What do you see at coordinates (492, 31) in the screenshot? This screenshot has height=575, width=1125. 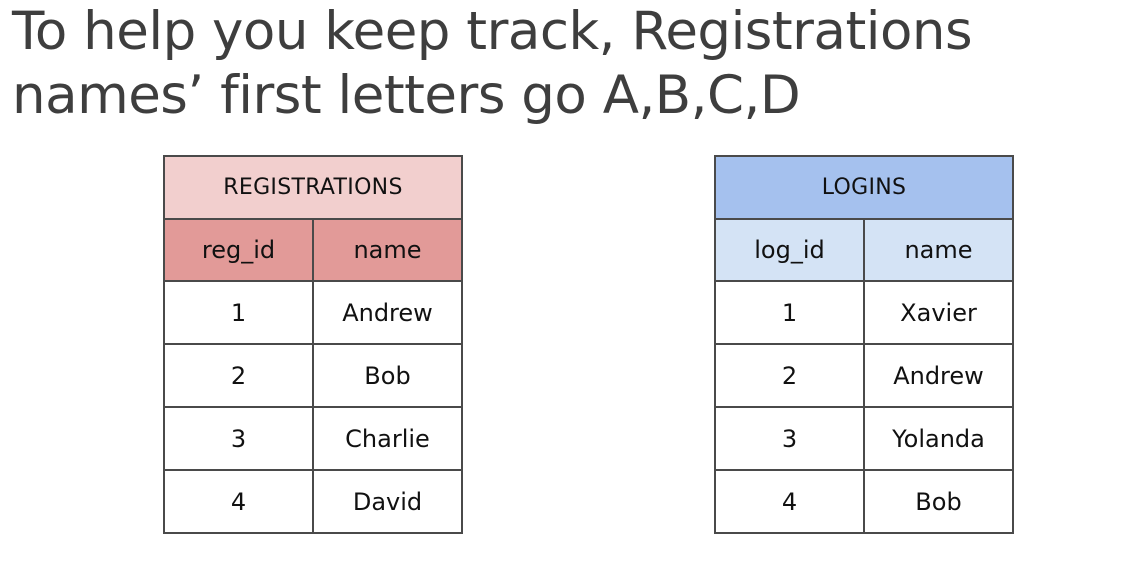 I see `slide-title-line-1: To help you keep track, Registrations` at bounding box center [492, 31].